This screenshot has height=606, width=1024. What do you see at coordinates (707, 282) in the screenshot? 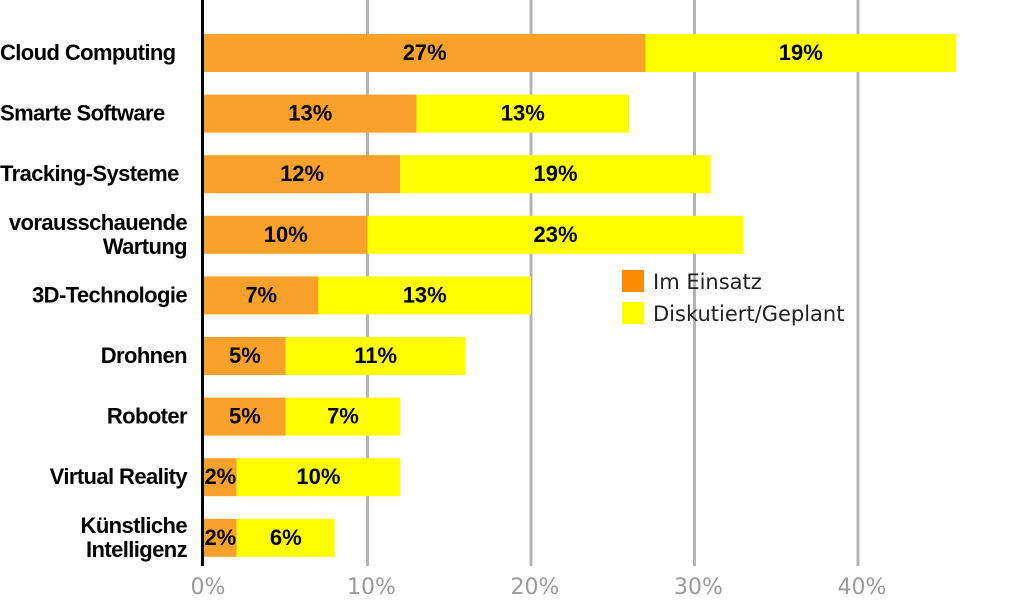
I see `legend-label-im-einsatz: Im Einsatz` at bounding box center [707, 282].